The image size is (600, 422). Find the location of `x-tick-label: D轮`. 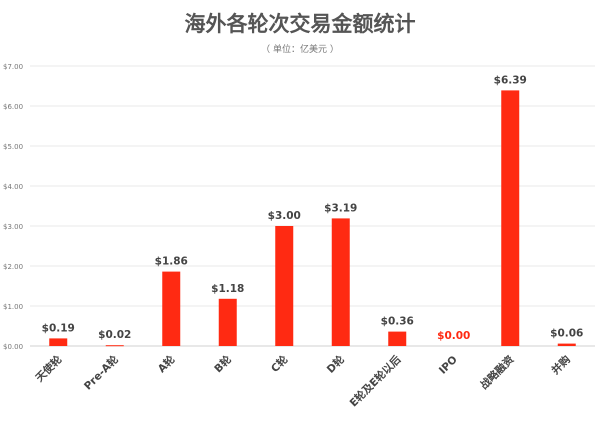

x-tick-label: D轮 is located at coordinates (335, 364).